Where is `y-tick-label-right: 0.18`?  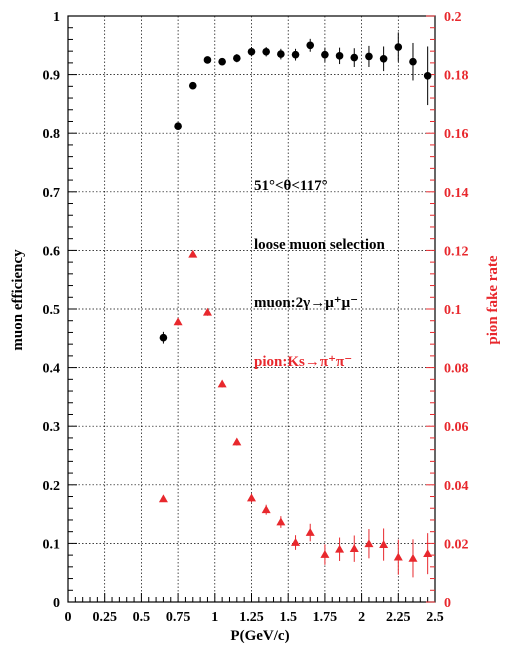 y-tick-label-right: 0.18 is located at coordinates (456, 76).